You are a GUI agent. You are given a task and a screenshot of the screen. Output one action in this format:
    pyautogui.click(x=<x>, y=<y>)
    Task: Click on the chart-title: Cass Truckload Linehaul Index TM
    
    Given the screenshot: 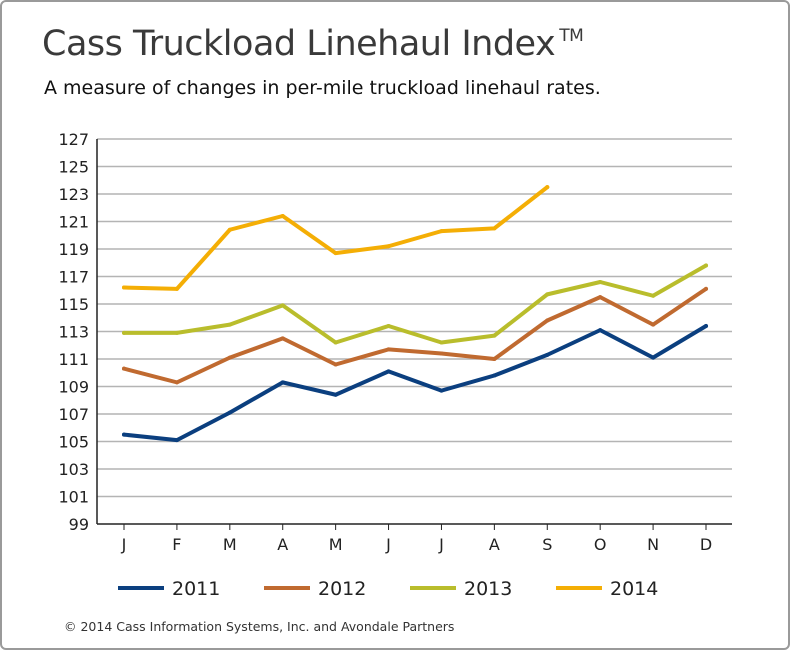 What is the action you would take?
    pyautogui.click(x=313, y=44)
    